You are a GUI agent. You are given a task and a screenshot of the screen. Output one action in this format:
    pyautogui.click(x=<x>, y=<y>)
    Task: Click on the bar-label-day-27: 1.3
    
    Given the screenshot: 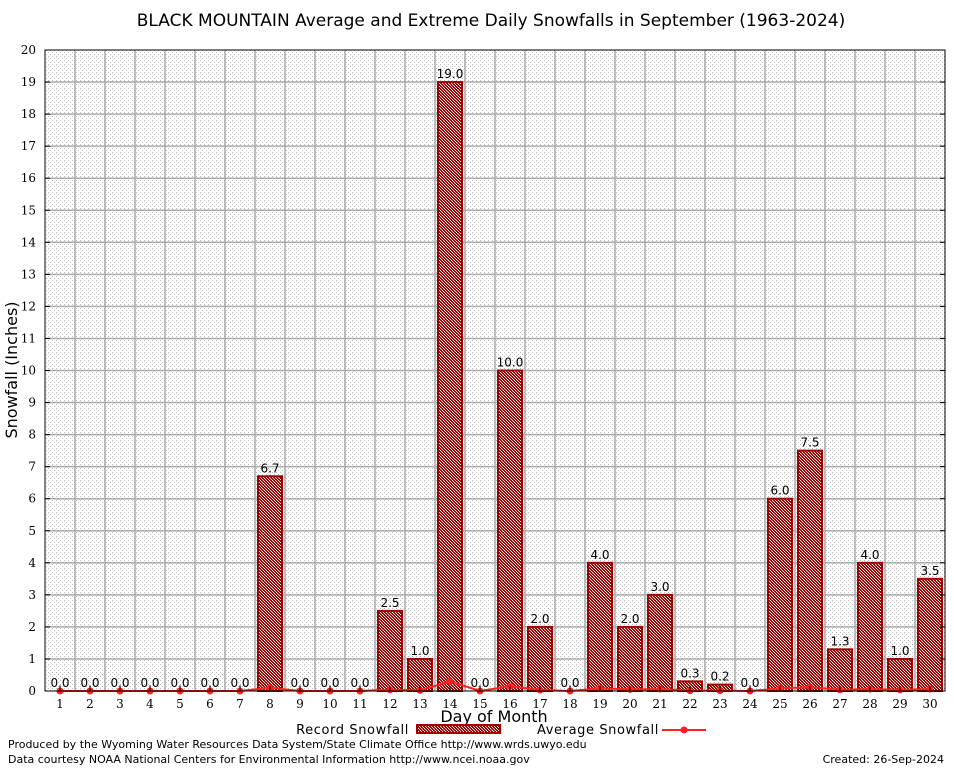 What is the action you would take?
    pyautogui.click(x=839, y=641)
    